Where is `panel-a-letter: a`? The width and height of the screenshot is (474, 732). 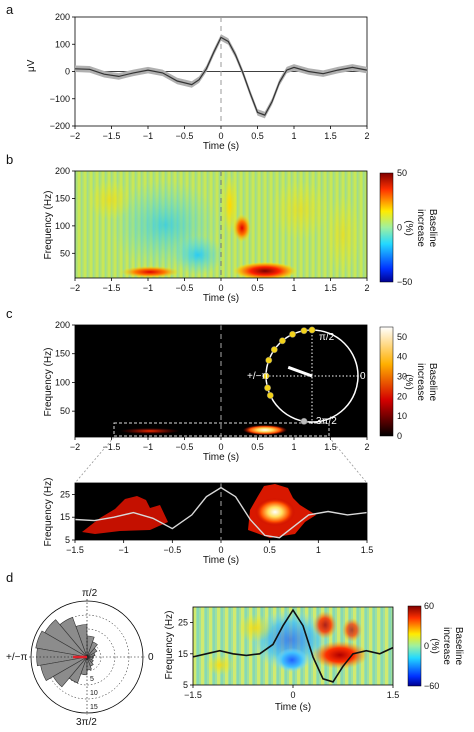 panel-a-letter: a is located at coordinates (10, 9).